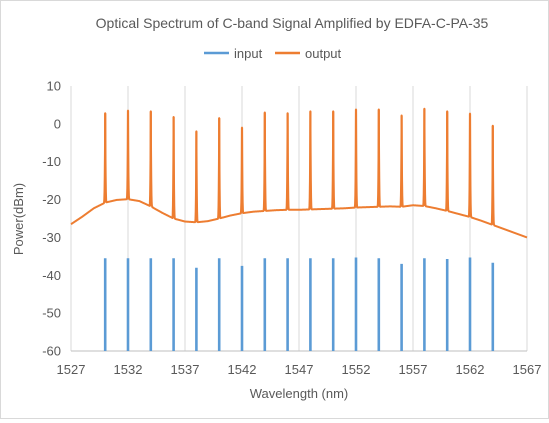  I want to click on x-tick-label-1567: 1567, so click(527, 369).